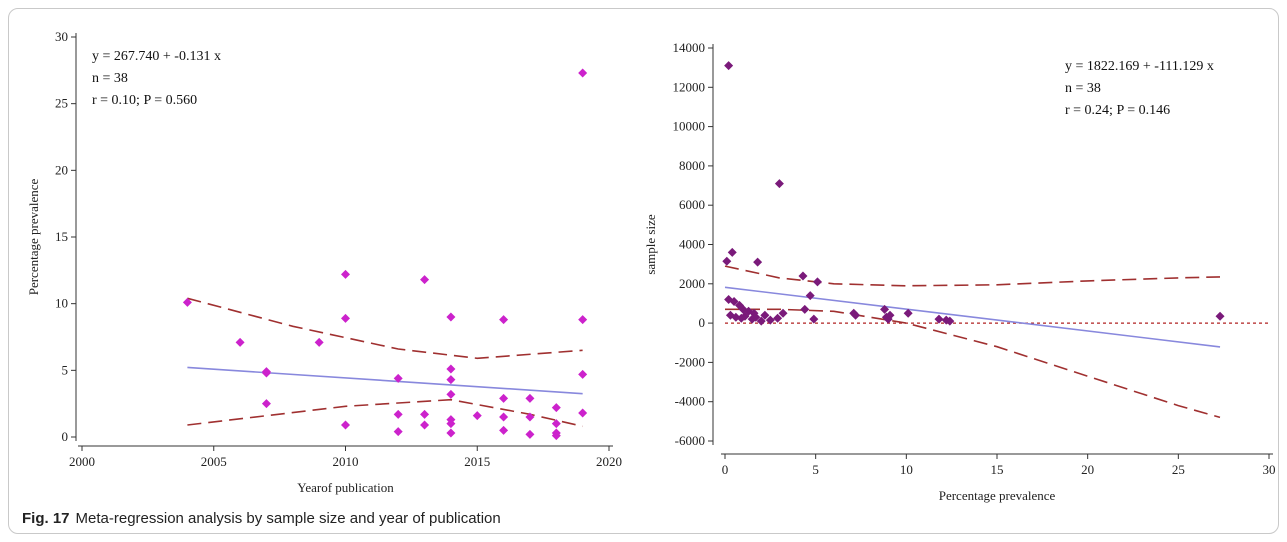 The image size is (1287, 542). Describe the element at coordinates (650, 244) in the screenshot. I see `y-axis-title: sample size` at that location.